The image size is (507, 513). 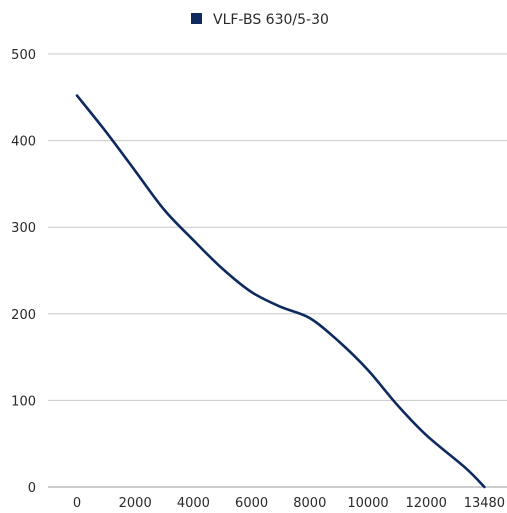 What do you see at coordinates (289, 503) in the screenshot?
I see `x-axis-tick-labels: 0 2000 4000 6000 8000 10000 12000 13480` at bounding box center [289, 503].